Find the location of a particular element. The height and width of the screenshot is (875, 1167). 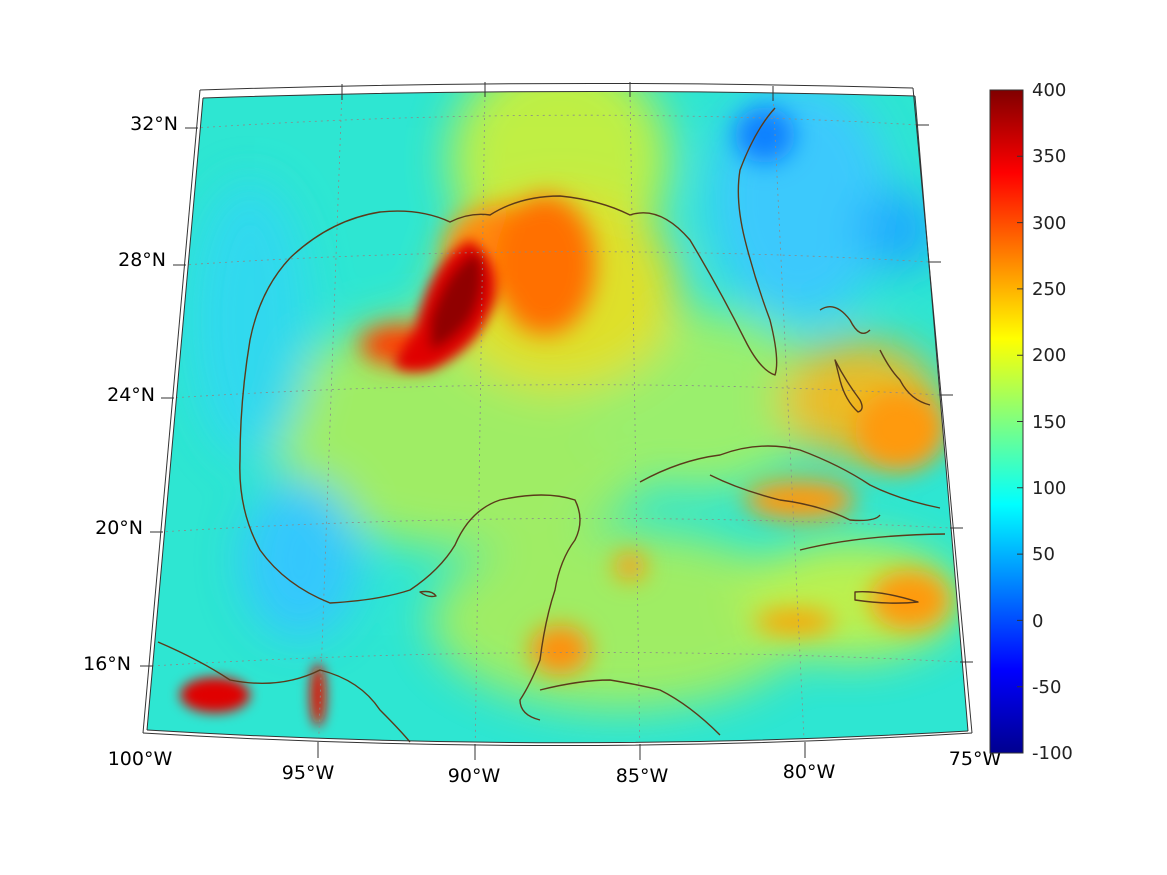

lat-label-16n: 16°N is located at coordinates (107, 664).